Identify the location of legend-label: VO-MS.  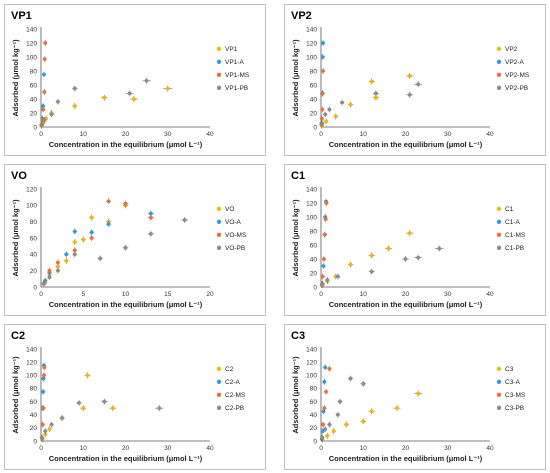
(236, 235).